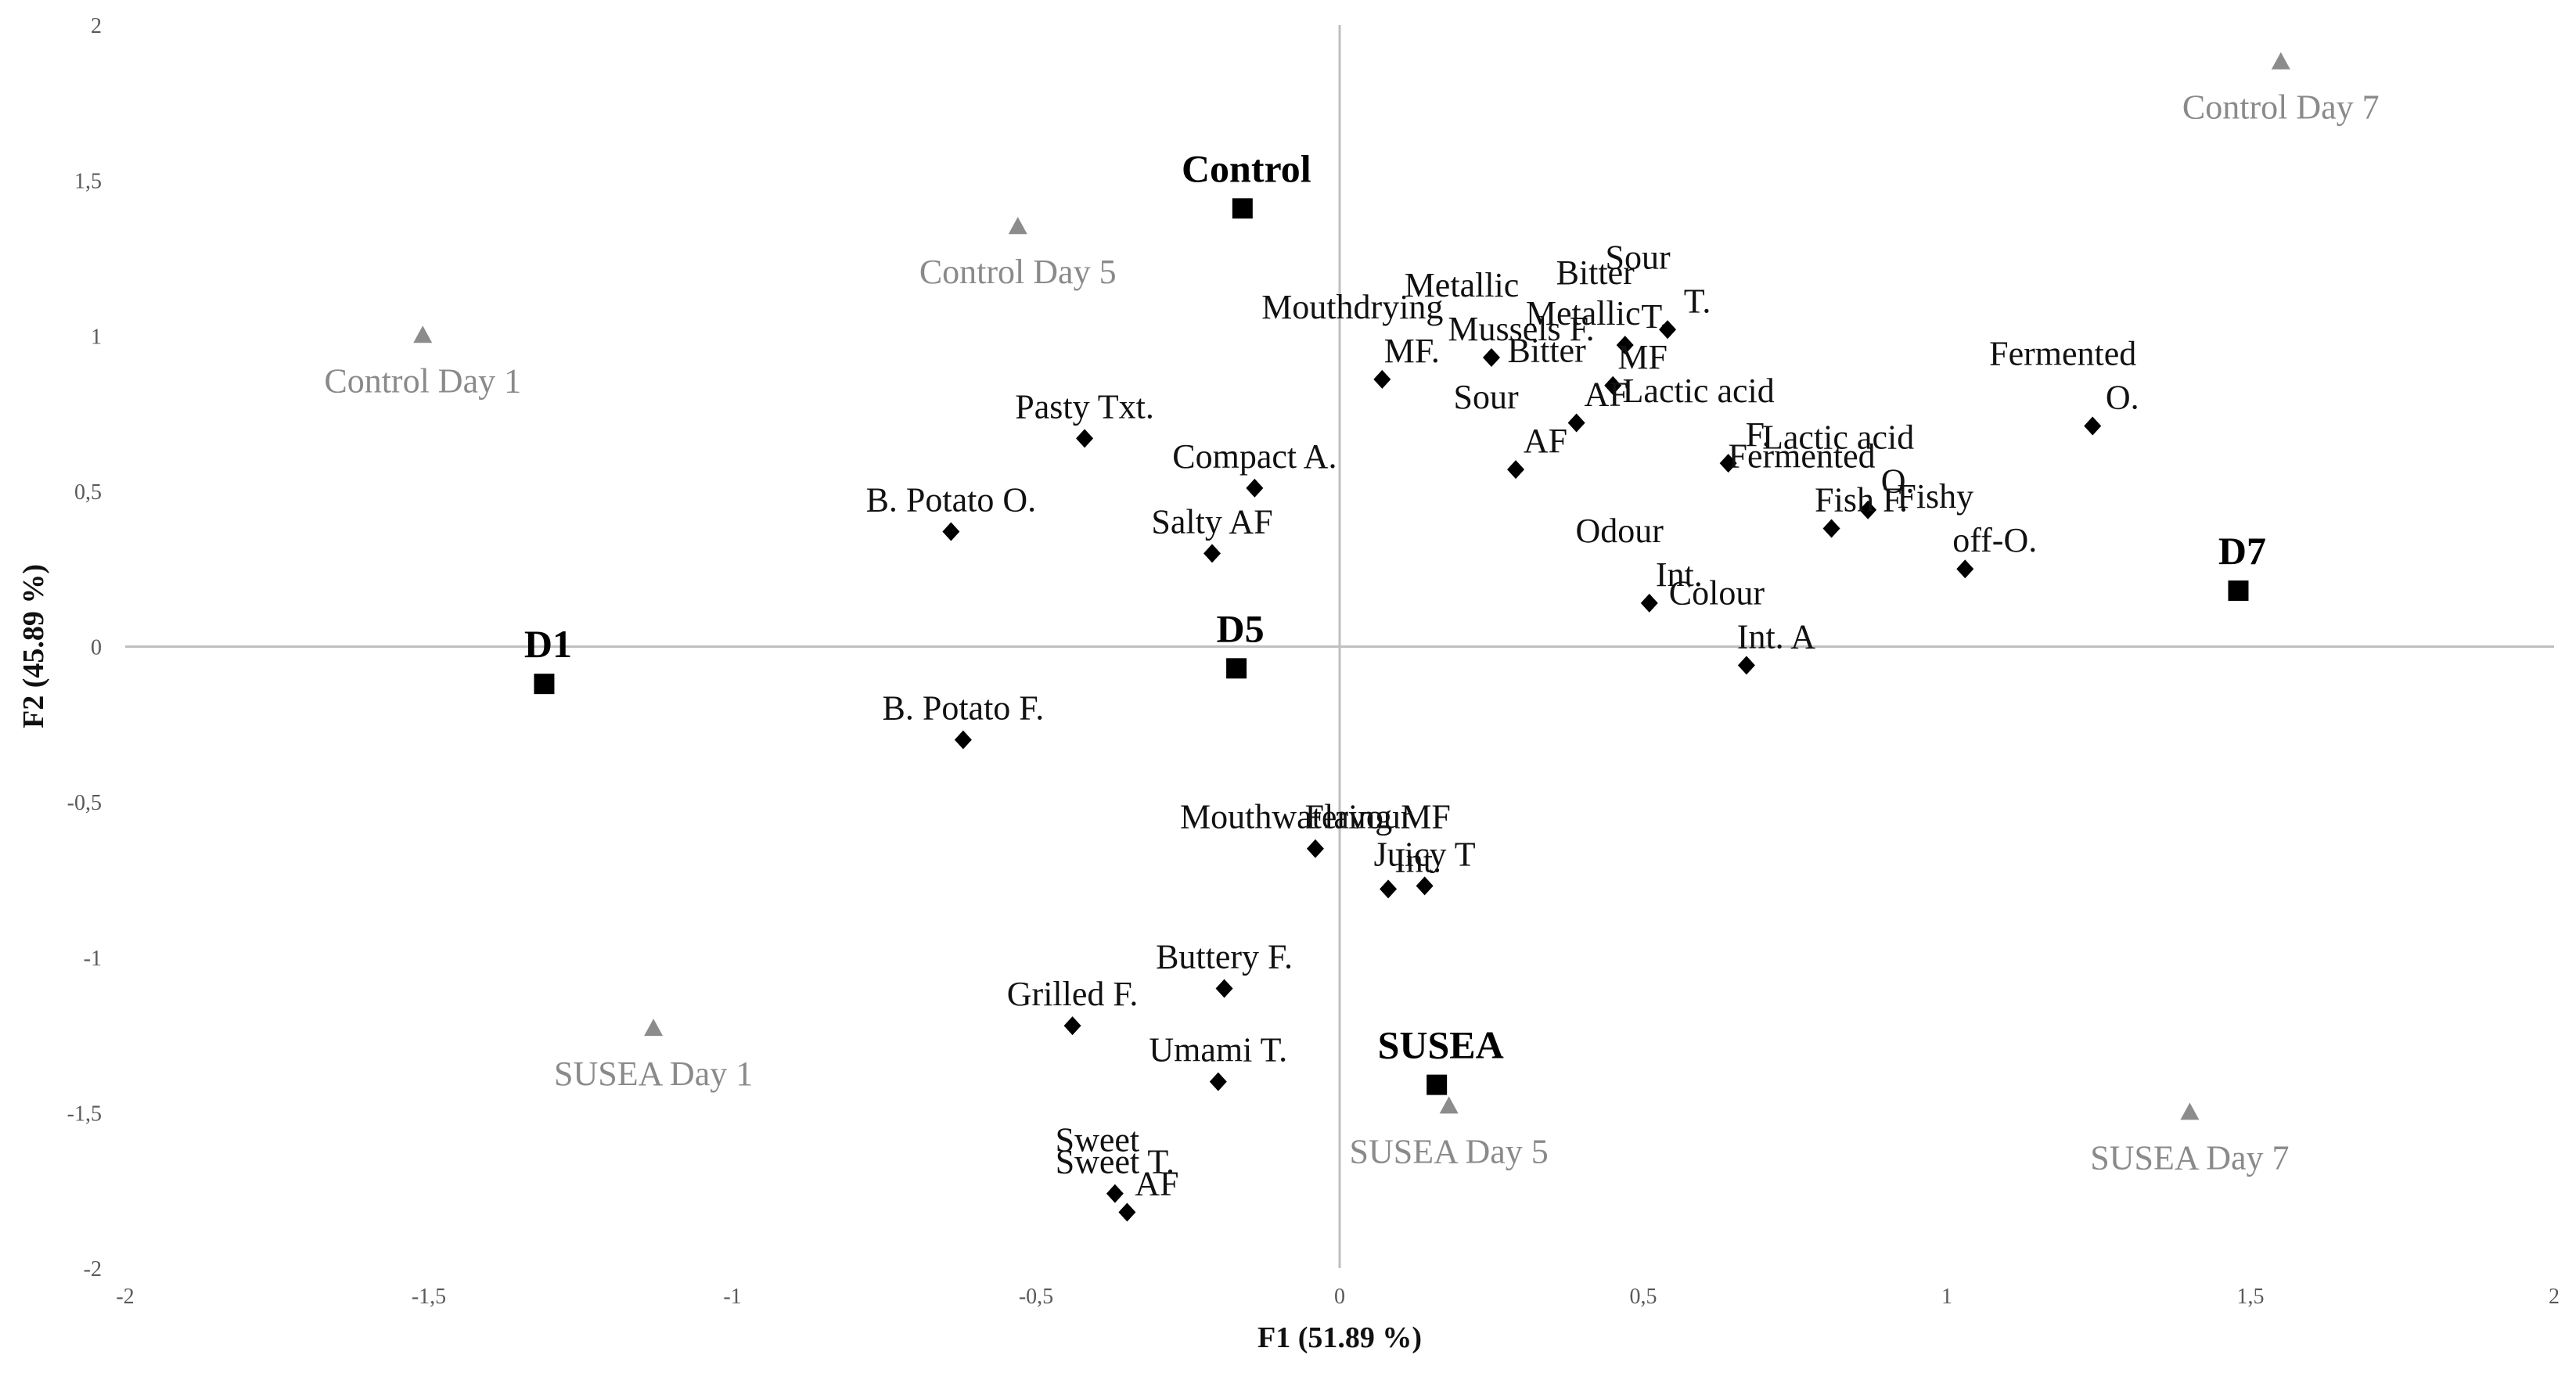  I want to click on attribute-label: MF, so click(1643, 357).